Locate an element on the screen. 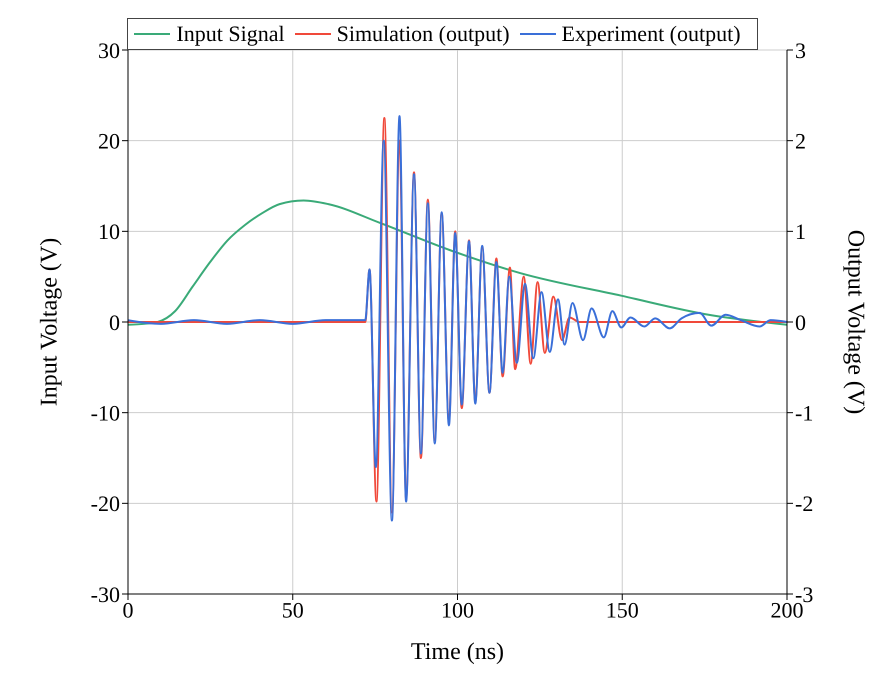 The width and height of the screenshot is (885, 682). line-series is located at coordinates (457, 263).